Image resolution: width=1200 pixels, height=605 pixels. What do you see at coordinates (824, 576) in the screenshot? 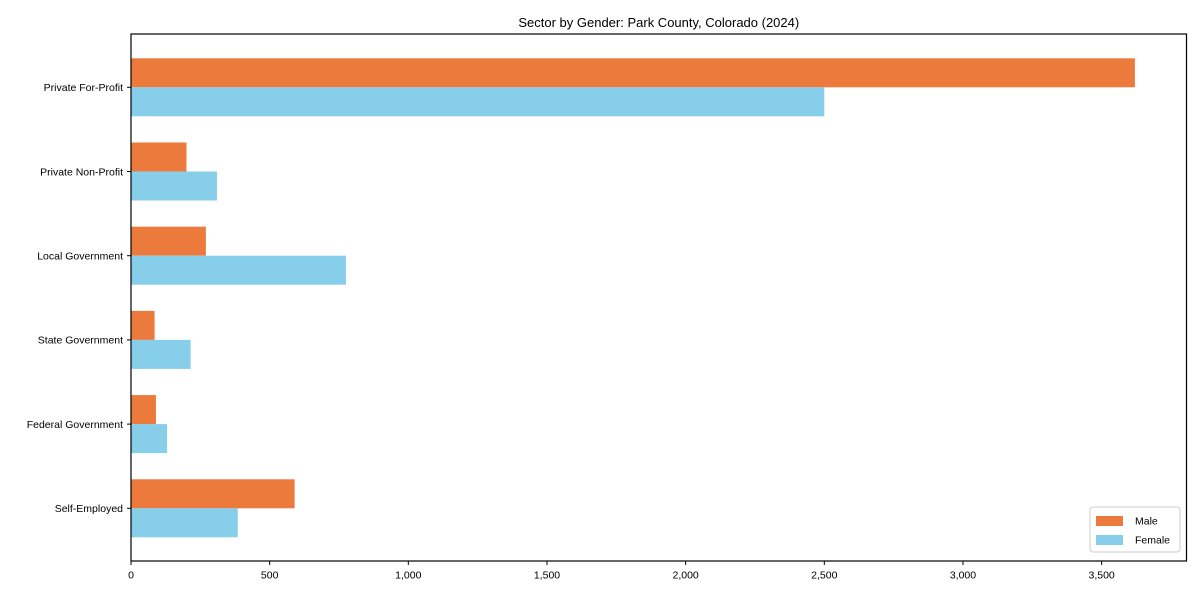
I see `x-tick-label: 2,500` at bounding box center [824, 576].